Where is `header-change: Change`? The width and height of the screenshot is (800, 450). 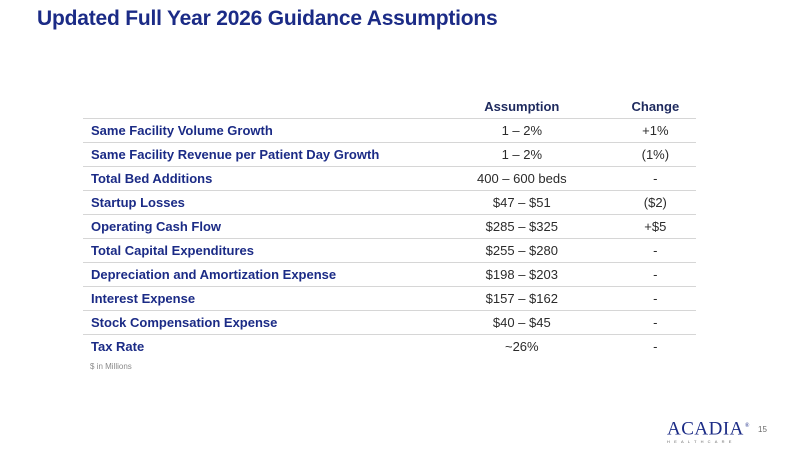 header-change: Change is located at coordinates (655, 106).